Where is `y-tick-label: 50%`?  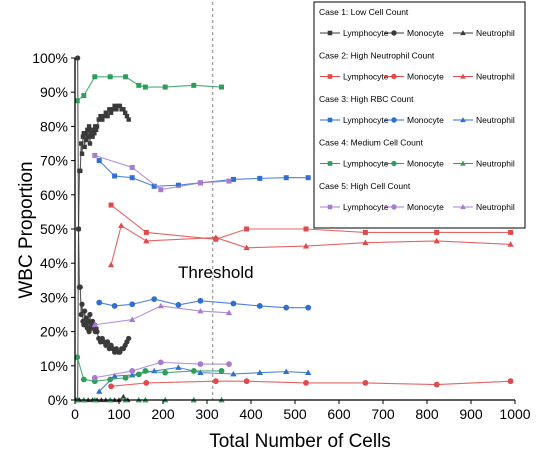
y-tick-label: 50% is located at coordinates (54, 229).